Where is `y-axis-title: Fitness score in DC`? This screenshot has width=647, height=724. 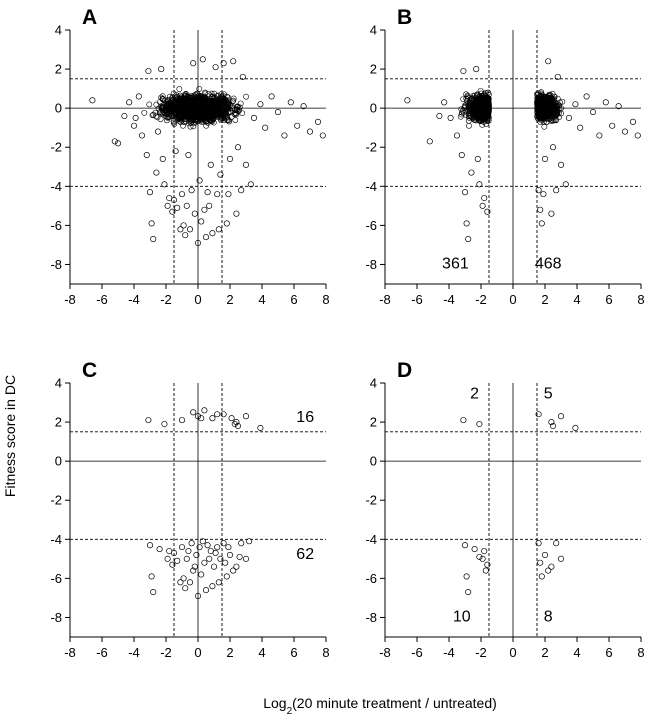 y-axis-title: Fitness score in DC is located at coordinates (10, 436).